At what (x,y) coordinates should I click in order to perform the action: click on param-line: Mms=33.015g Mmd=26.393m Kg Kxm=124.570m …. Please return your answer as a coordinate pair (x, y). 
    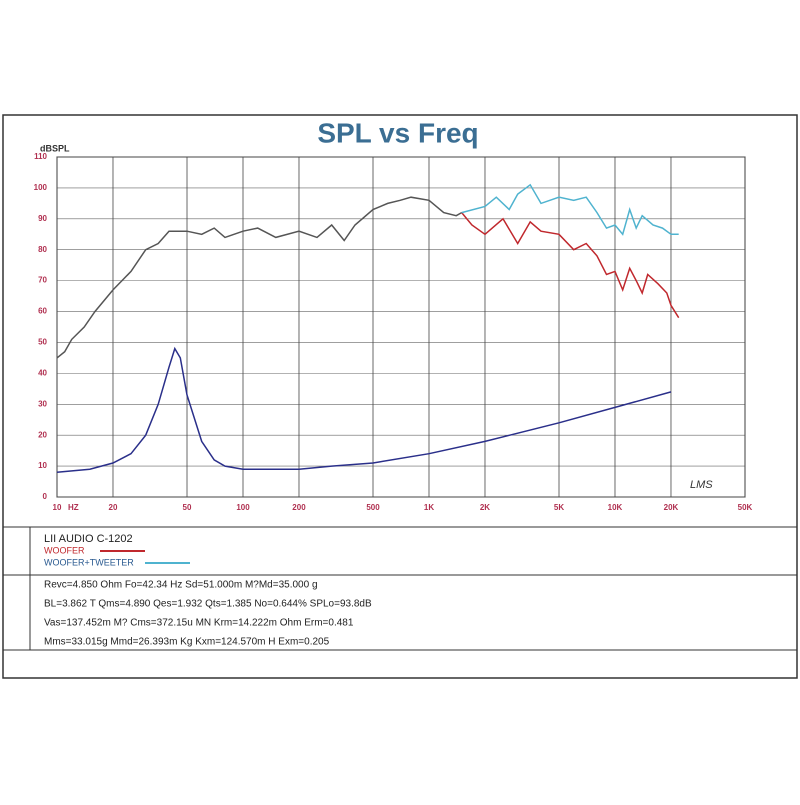
    Looking at the image, I should click on (187, 642).